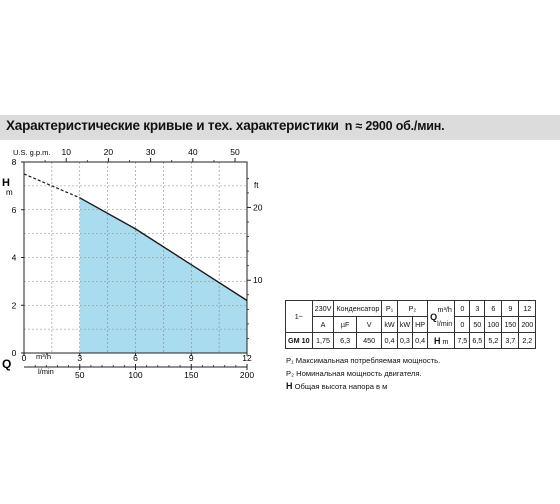 The width and height of the screenshot is (560, 504). I want to click on y-right-tick-label: 20, so click(258, 207).